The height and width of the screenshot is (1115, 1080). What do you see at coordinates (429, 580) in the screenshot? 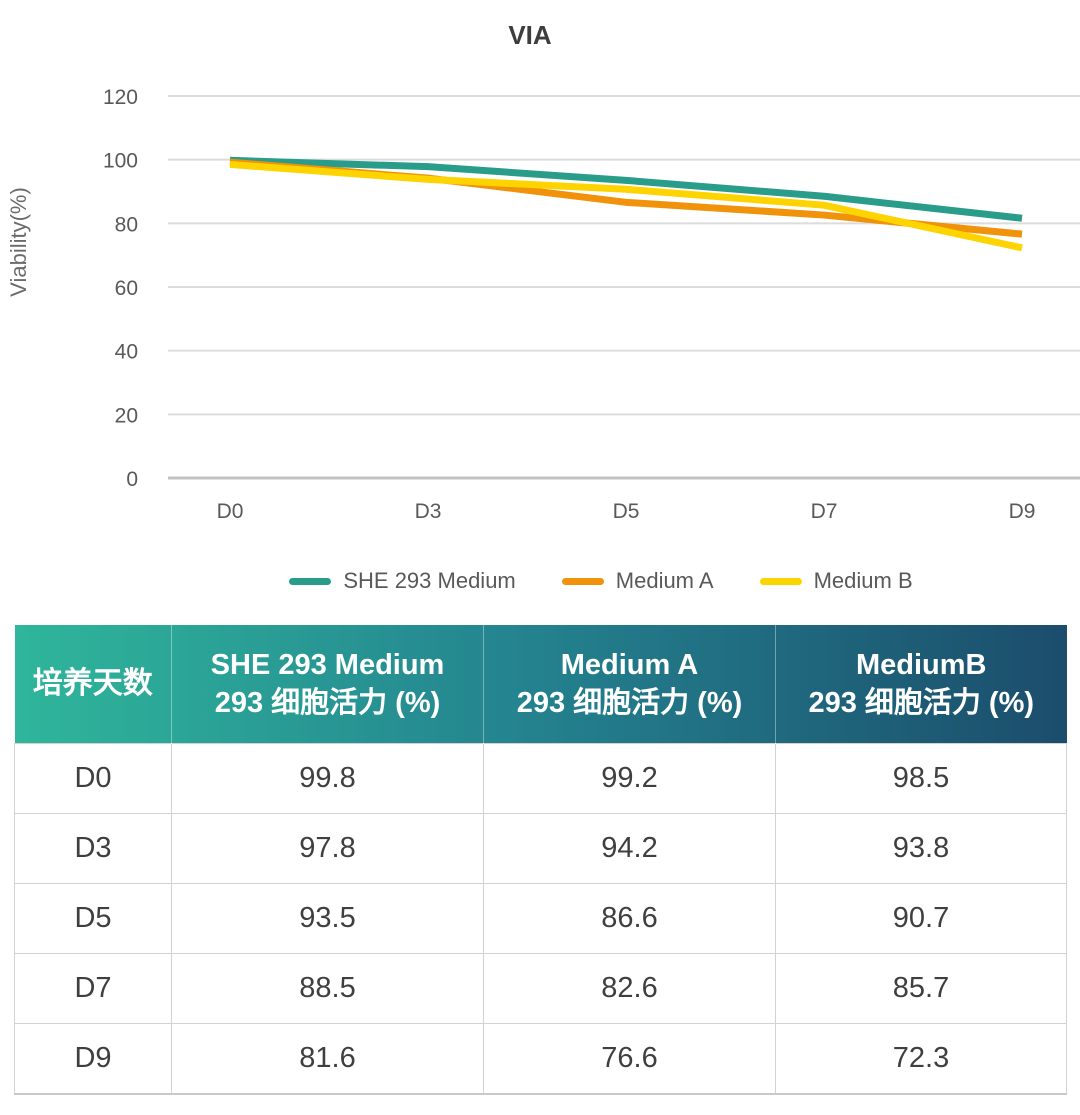
I see `legend-label: SHE 293 Medium` at bounding box center [429, 580].